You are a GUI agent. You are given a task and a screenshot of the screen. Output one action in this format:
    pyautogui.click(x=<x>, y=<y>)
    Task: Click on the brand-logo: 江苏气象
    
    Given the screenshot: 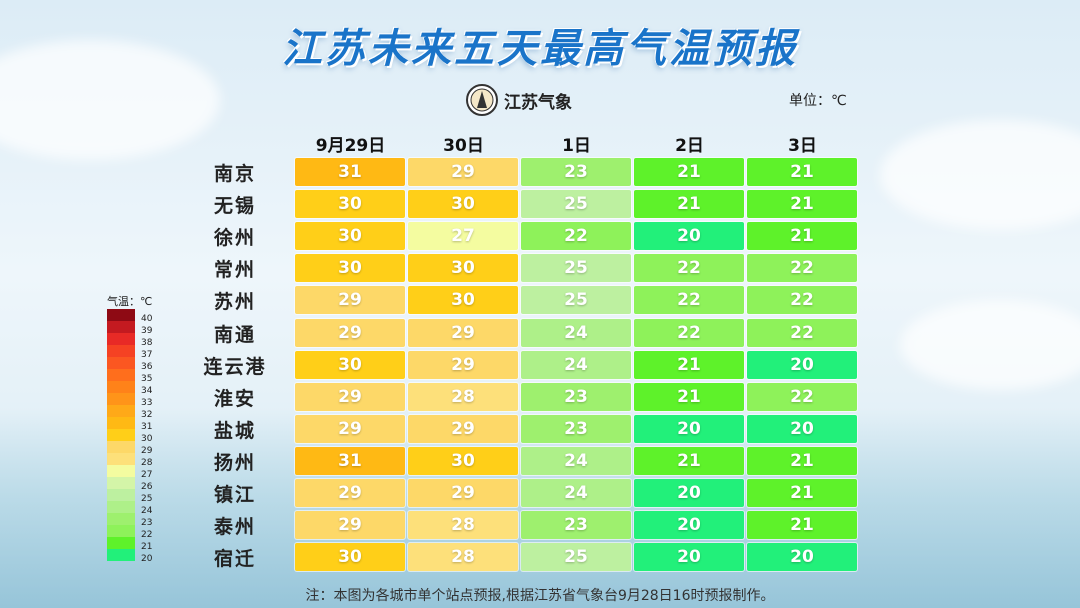 What is the action you would take?
    pyautogui.click(x=519, y=100)
    